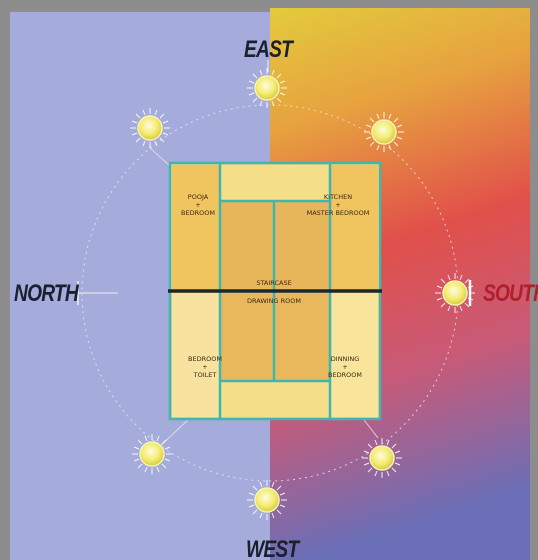 This screenshot has width=538, height=560. I want to click on staircase-label: STAIRCASE, so click(274, 283).